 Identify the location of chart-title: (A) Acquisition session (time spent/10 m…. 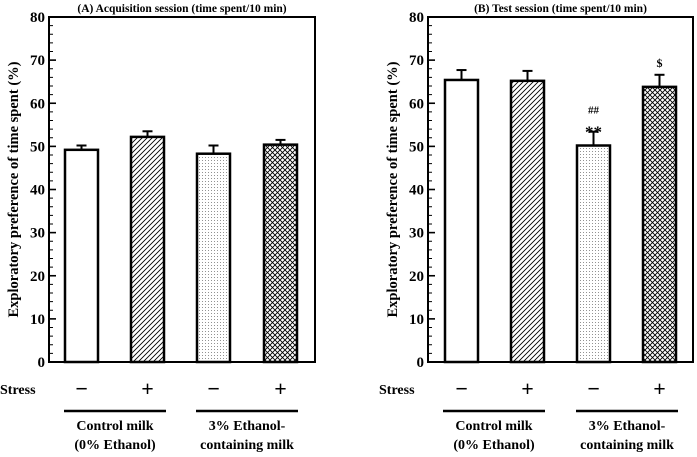
(181, 9).